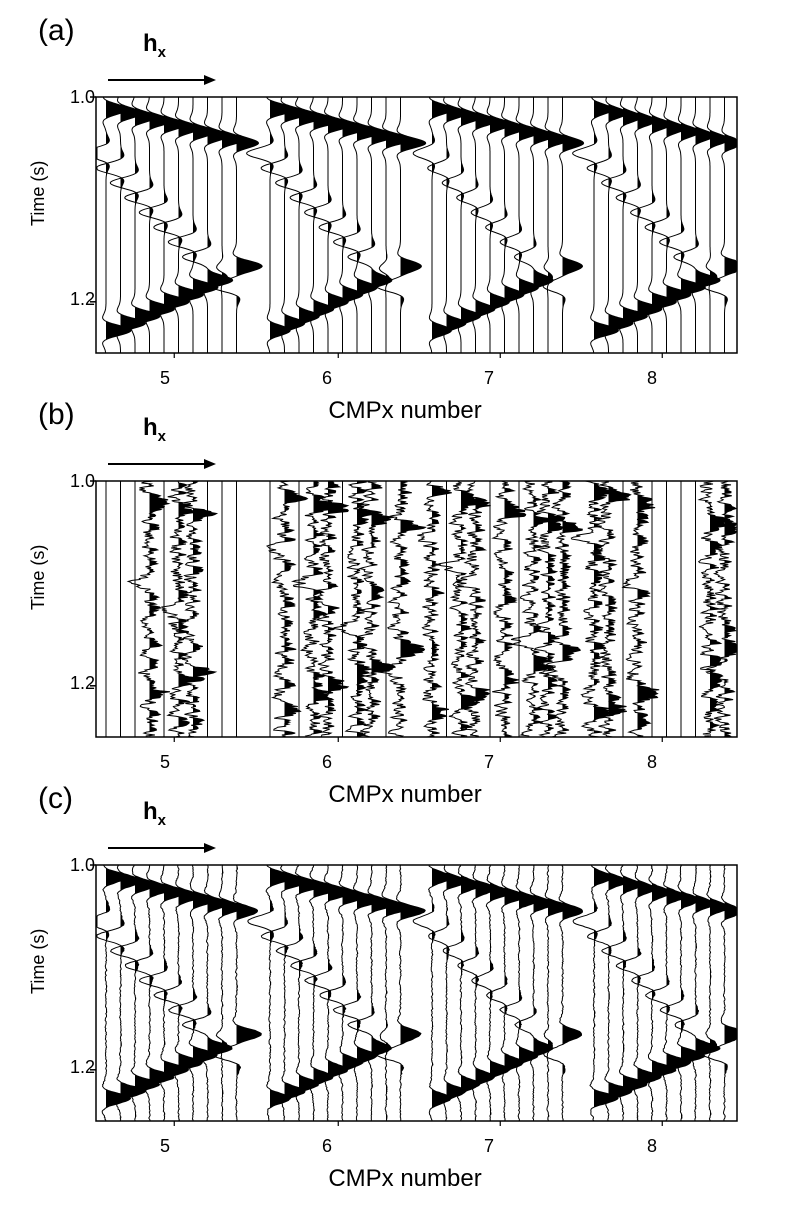 Image resolution: width=790 pixels, height=1212 pixels. What do you see at coordinates (56, 414) in the screenshot?
I see `panel-label: (b)` at bounding box center [56, 414].